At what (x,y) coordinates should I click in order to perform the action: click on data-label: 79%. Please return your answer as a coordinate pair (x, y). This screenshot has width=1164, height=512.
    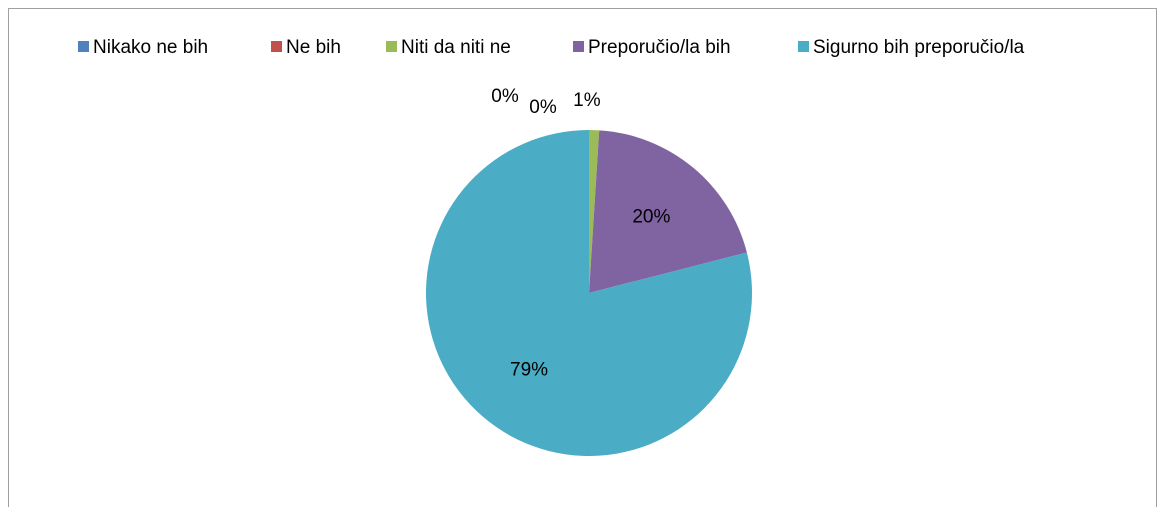
    Looking at the image, I should click on (529, 369).